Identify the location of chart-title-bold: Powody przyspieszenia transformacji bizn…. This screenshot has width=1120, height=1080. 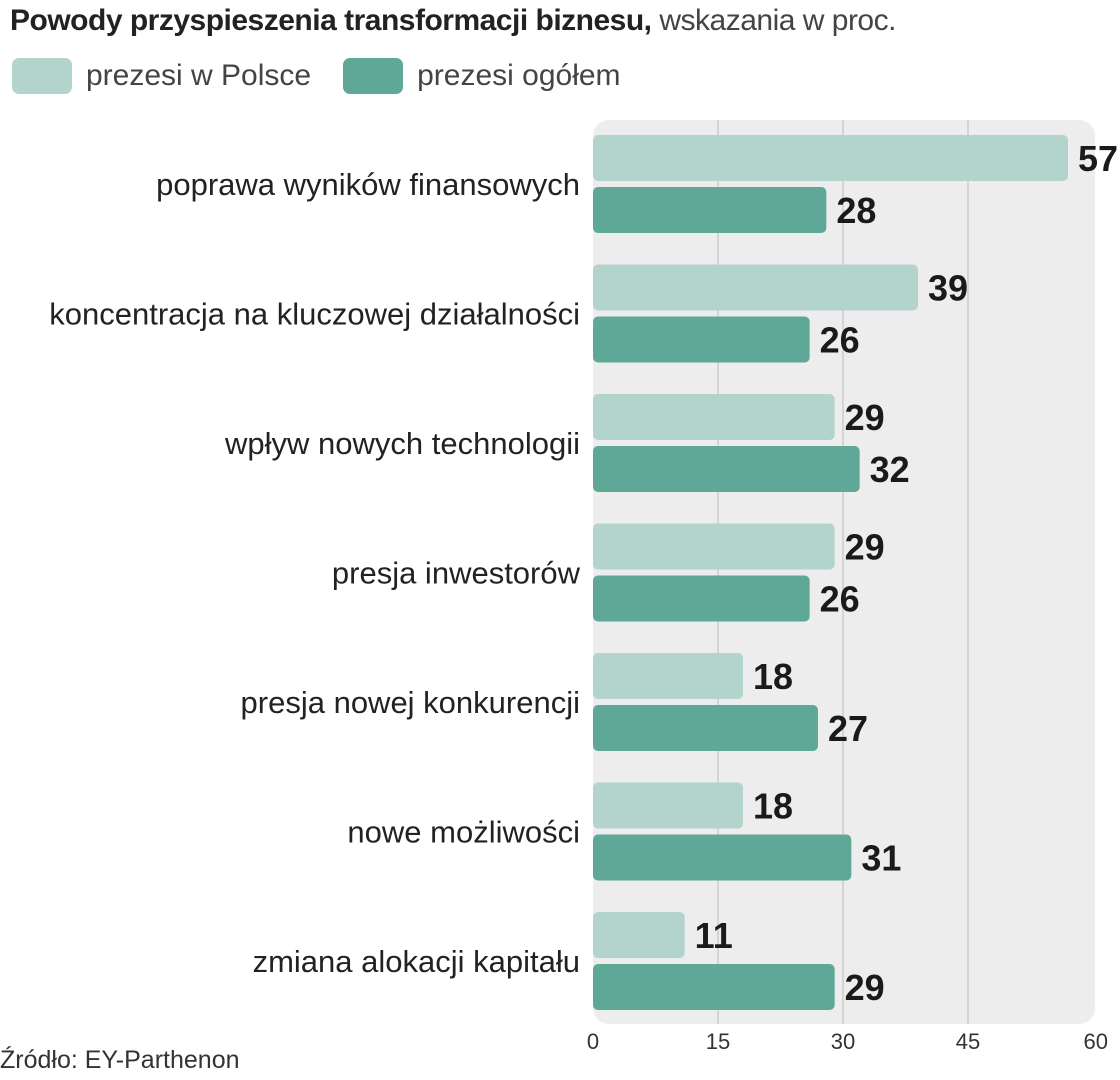
(331, 20).